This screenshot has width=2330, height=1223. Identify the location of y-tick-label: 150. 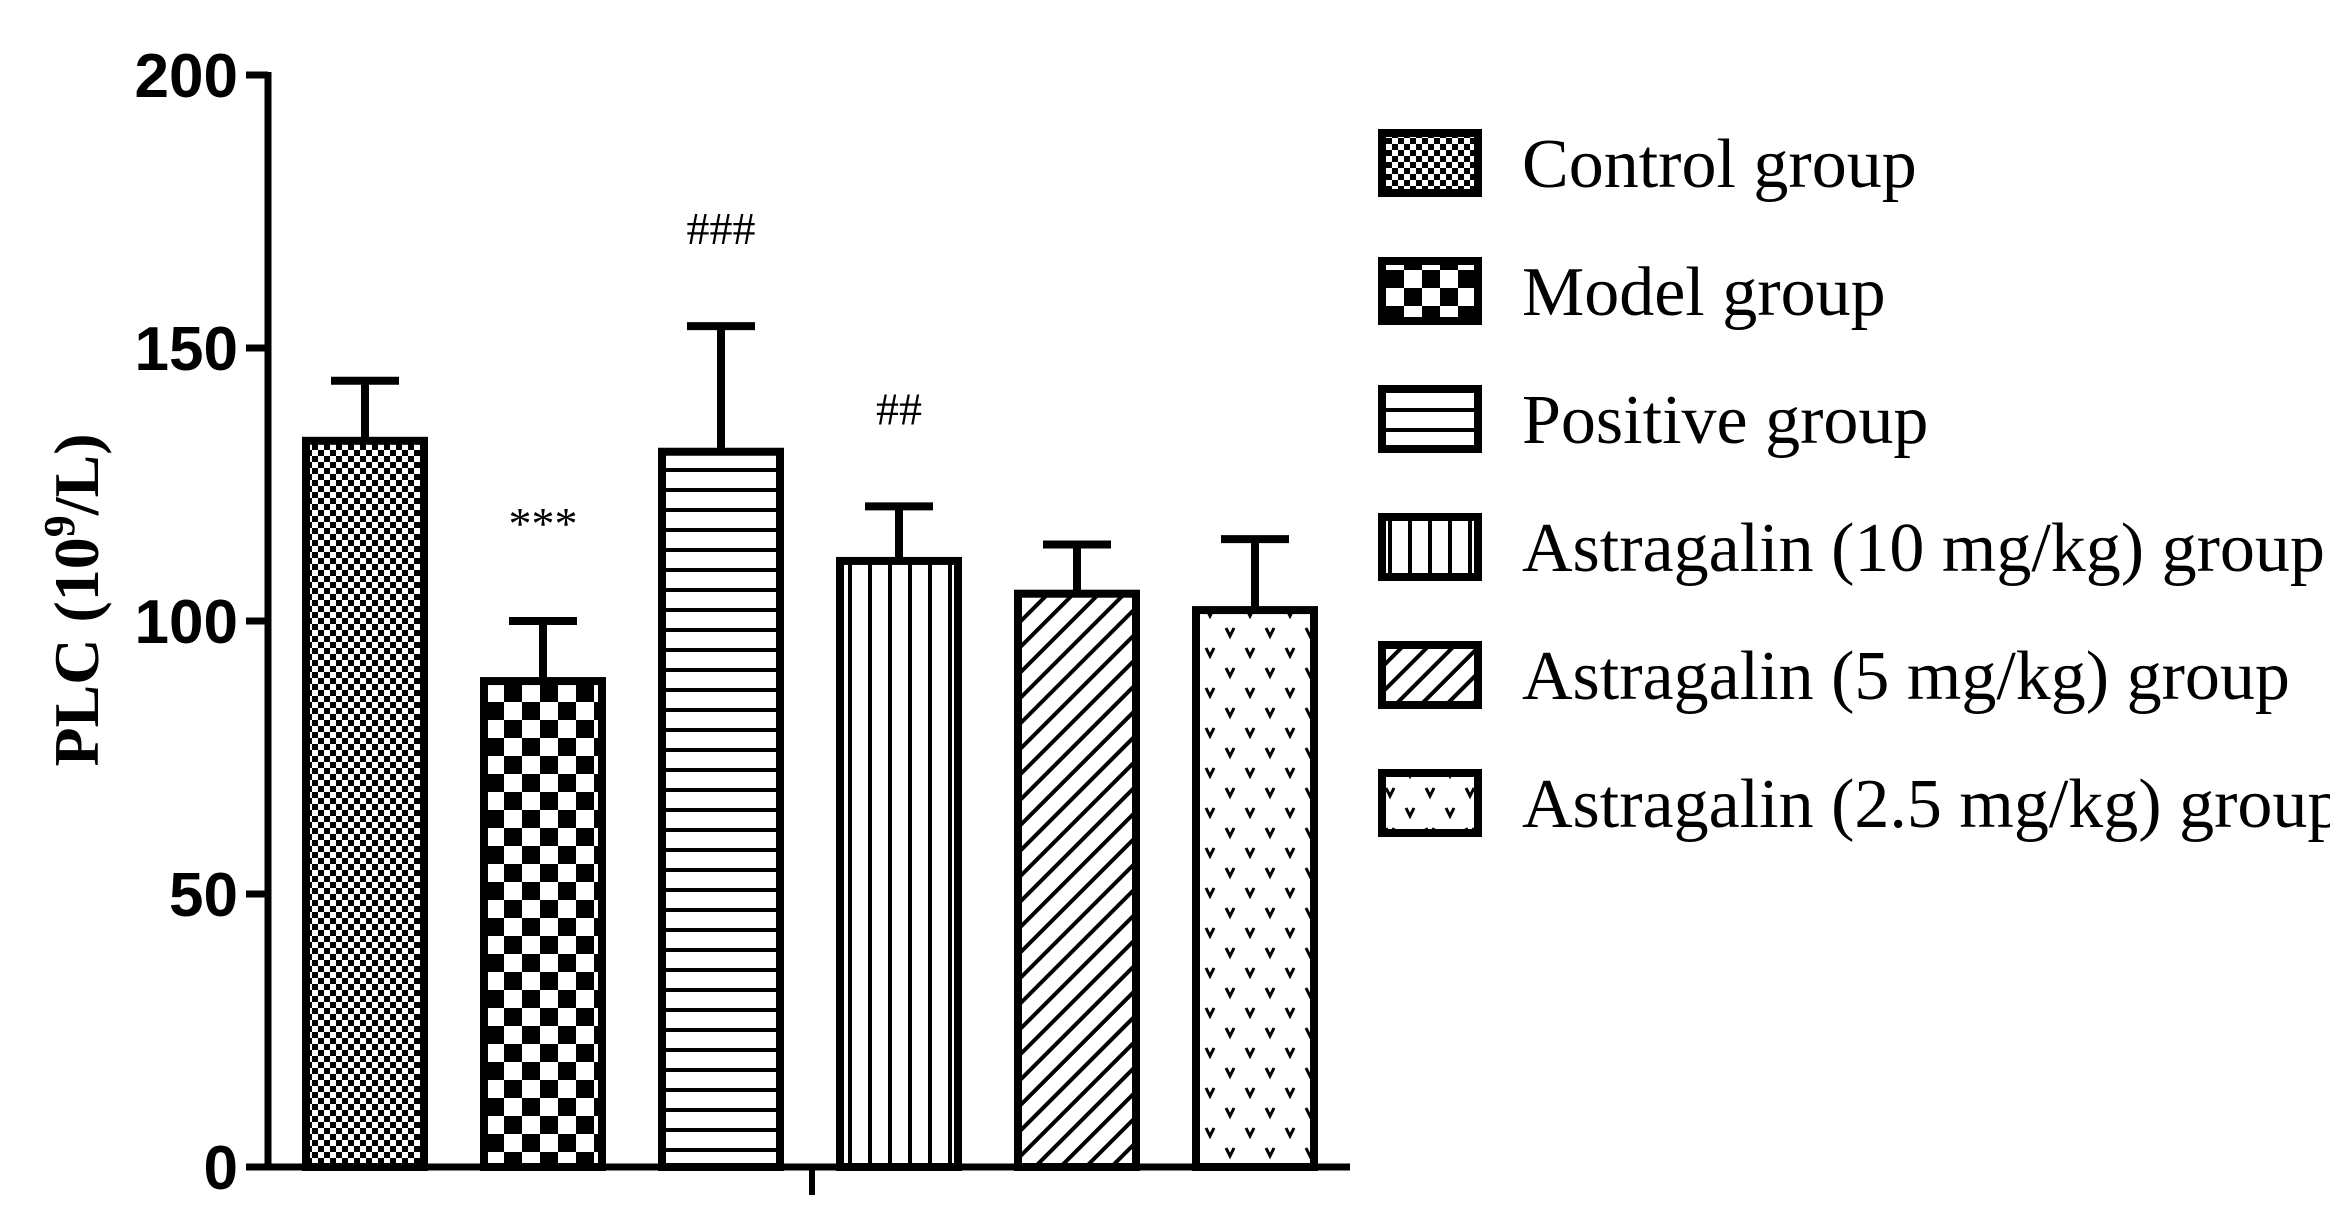
(186, 349).